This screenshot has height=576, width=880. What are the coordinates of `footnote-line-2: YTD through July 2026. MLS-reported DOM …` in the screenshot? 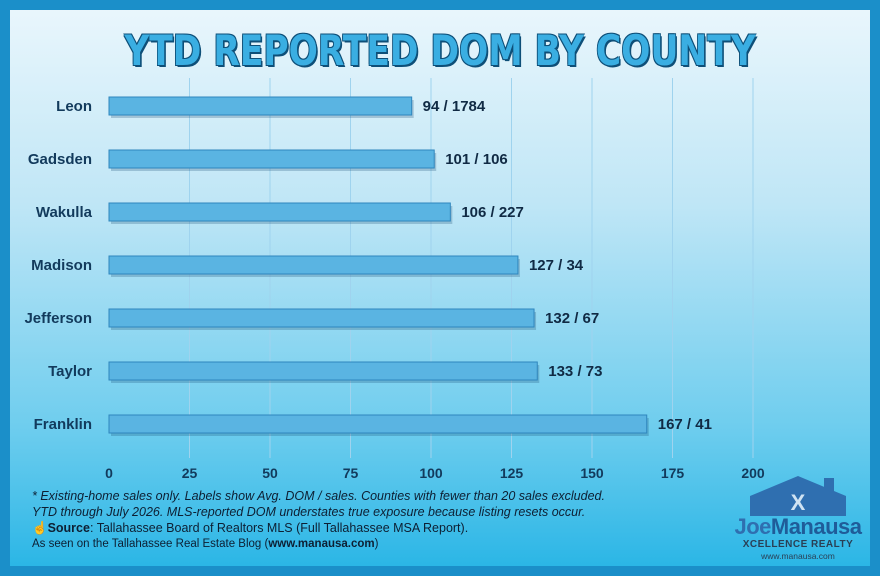 It's located at (309, 512).